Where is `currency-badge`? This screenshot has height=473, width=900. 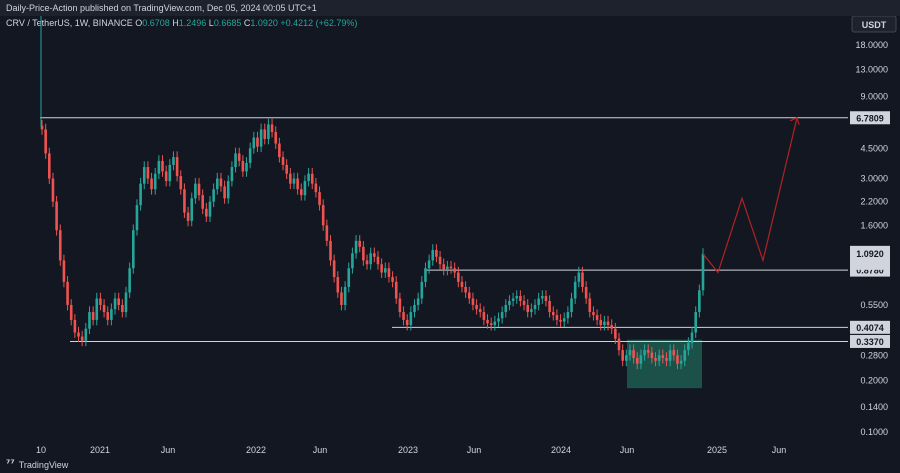 currency-badge is located at coordinates (874, 24).